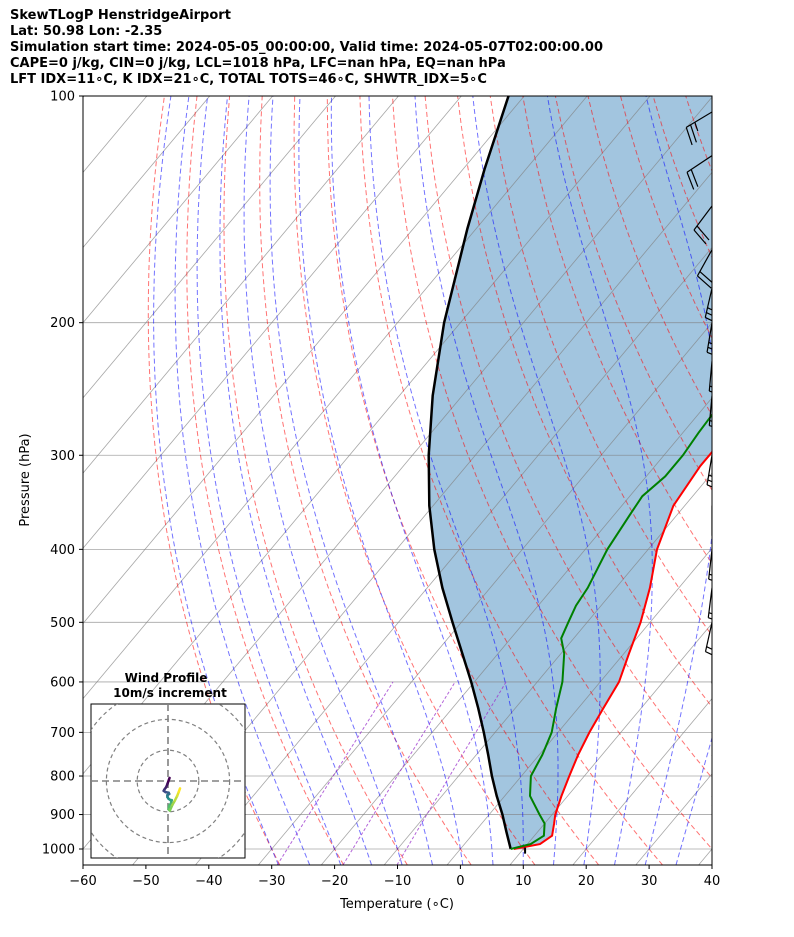  What do you see at coordinates (62, 733) in the screenshot?
I see `y-tick-label: 700` at bounding box center [62, 733].